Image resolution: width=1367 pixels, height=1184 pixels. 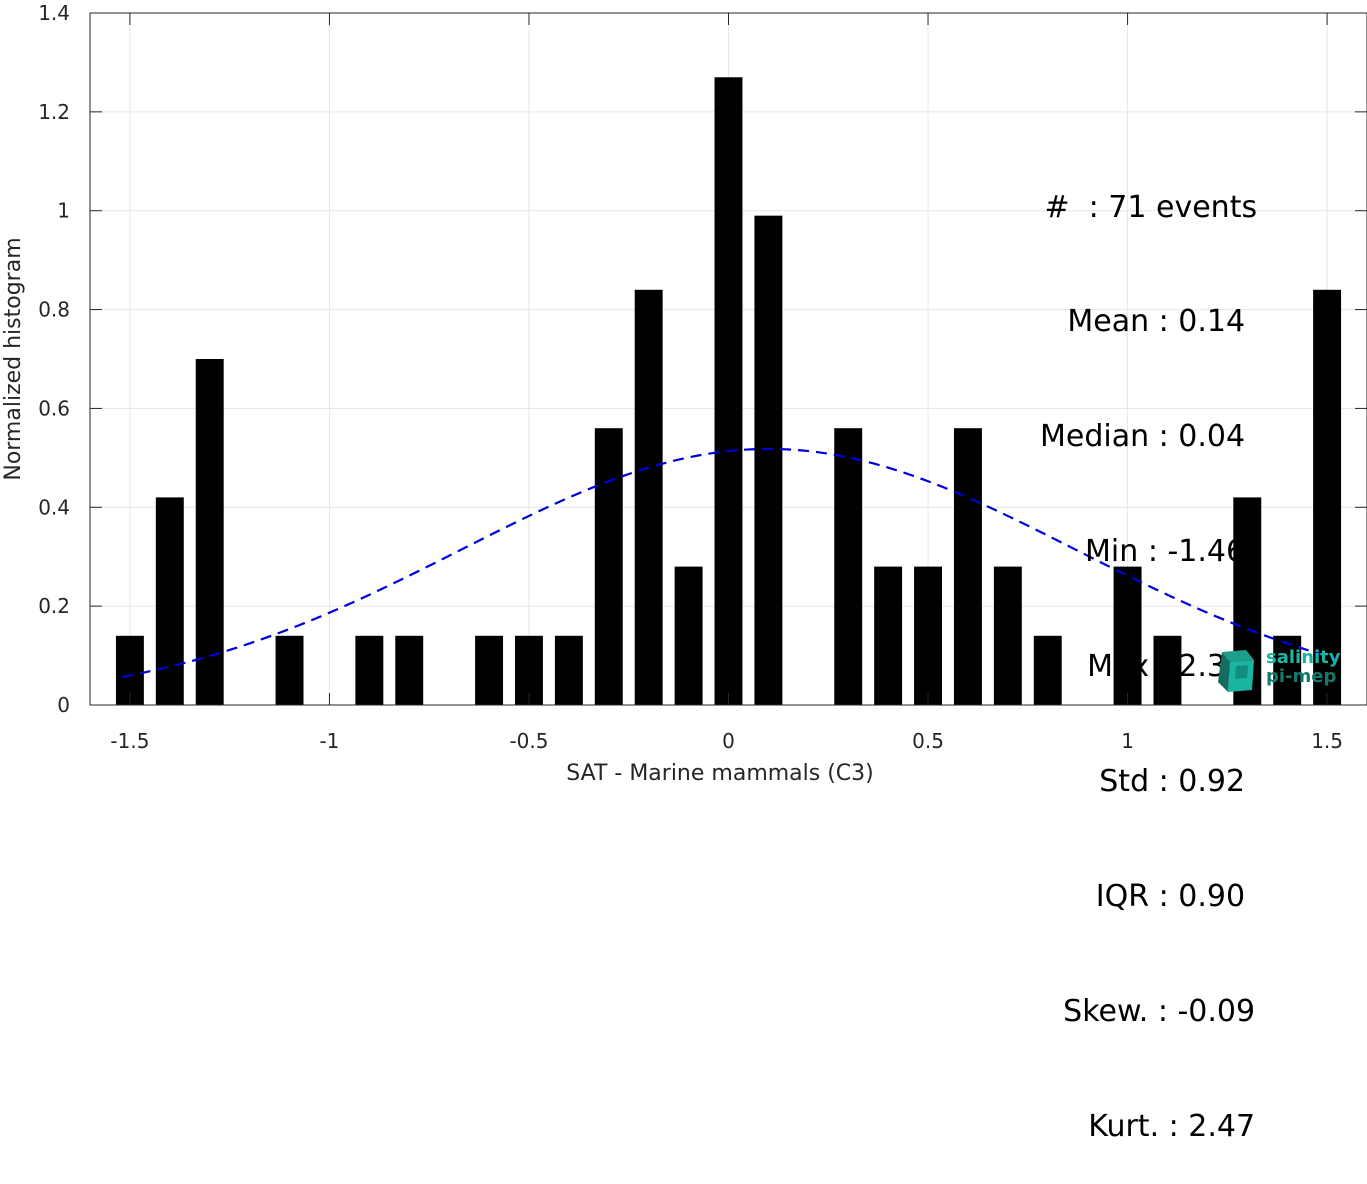 What do you see at coordinates (63, 211) in the screenshot?
I see `y-tick-label: 1` at bounding box center [63, 211].